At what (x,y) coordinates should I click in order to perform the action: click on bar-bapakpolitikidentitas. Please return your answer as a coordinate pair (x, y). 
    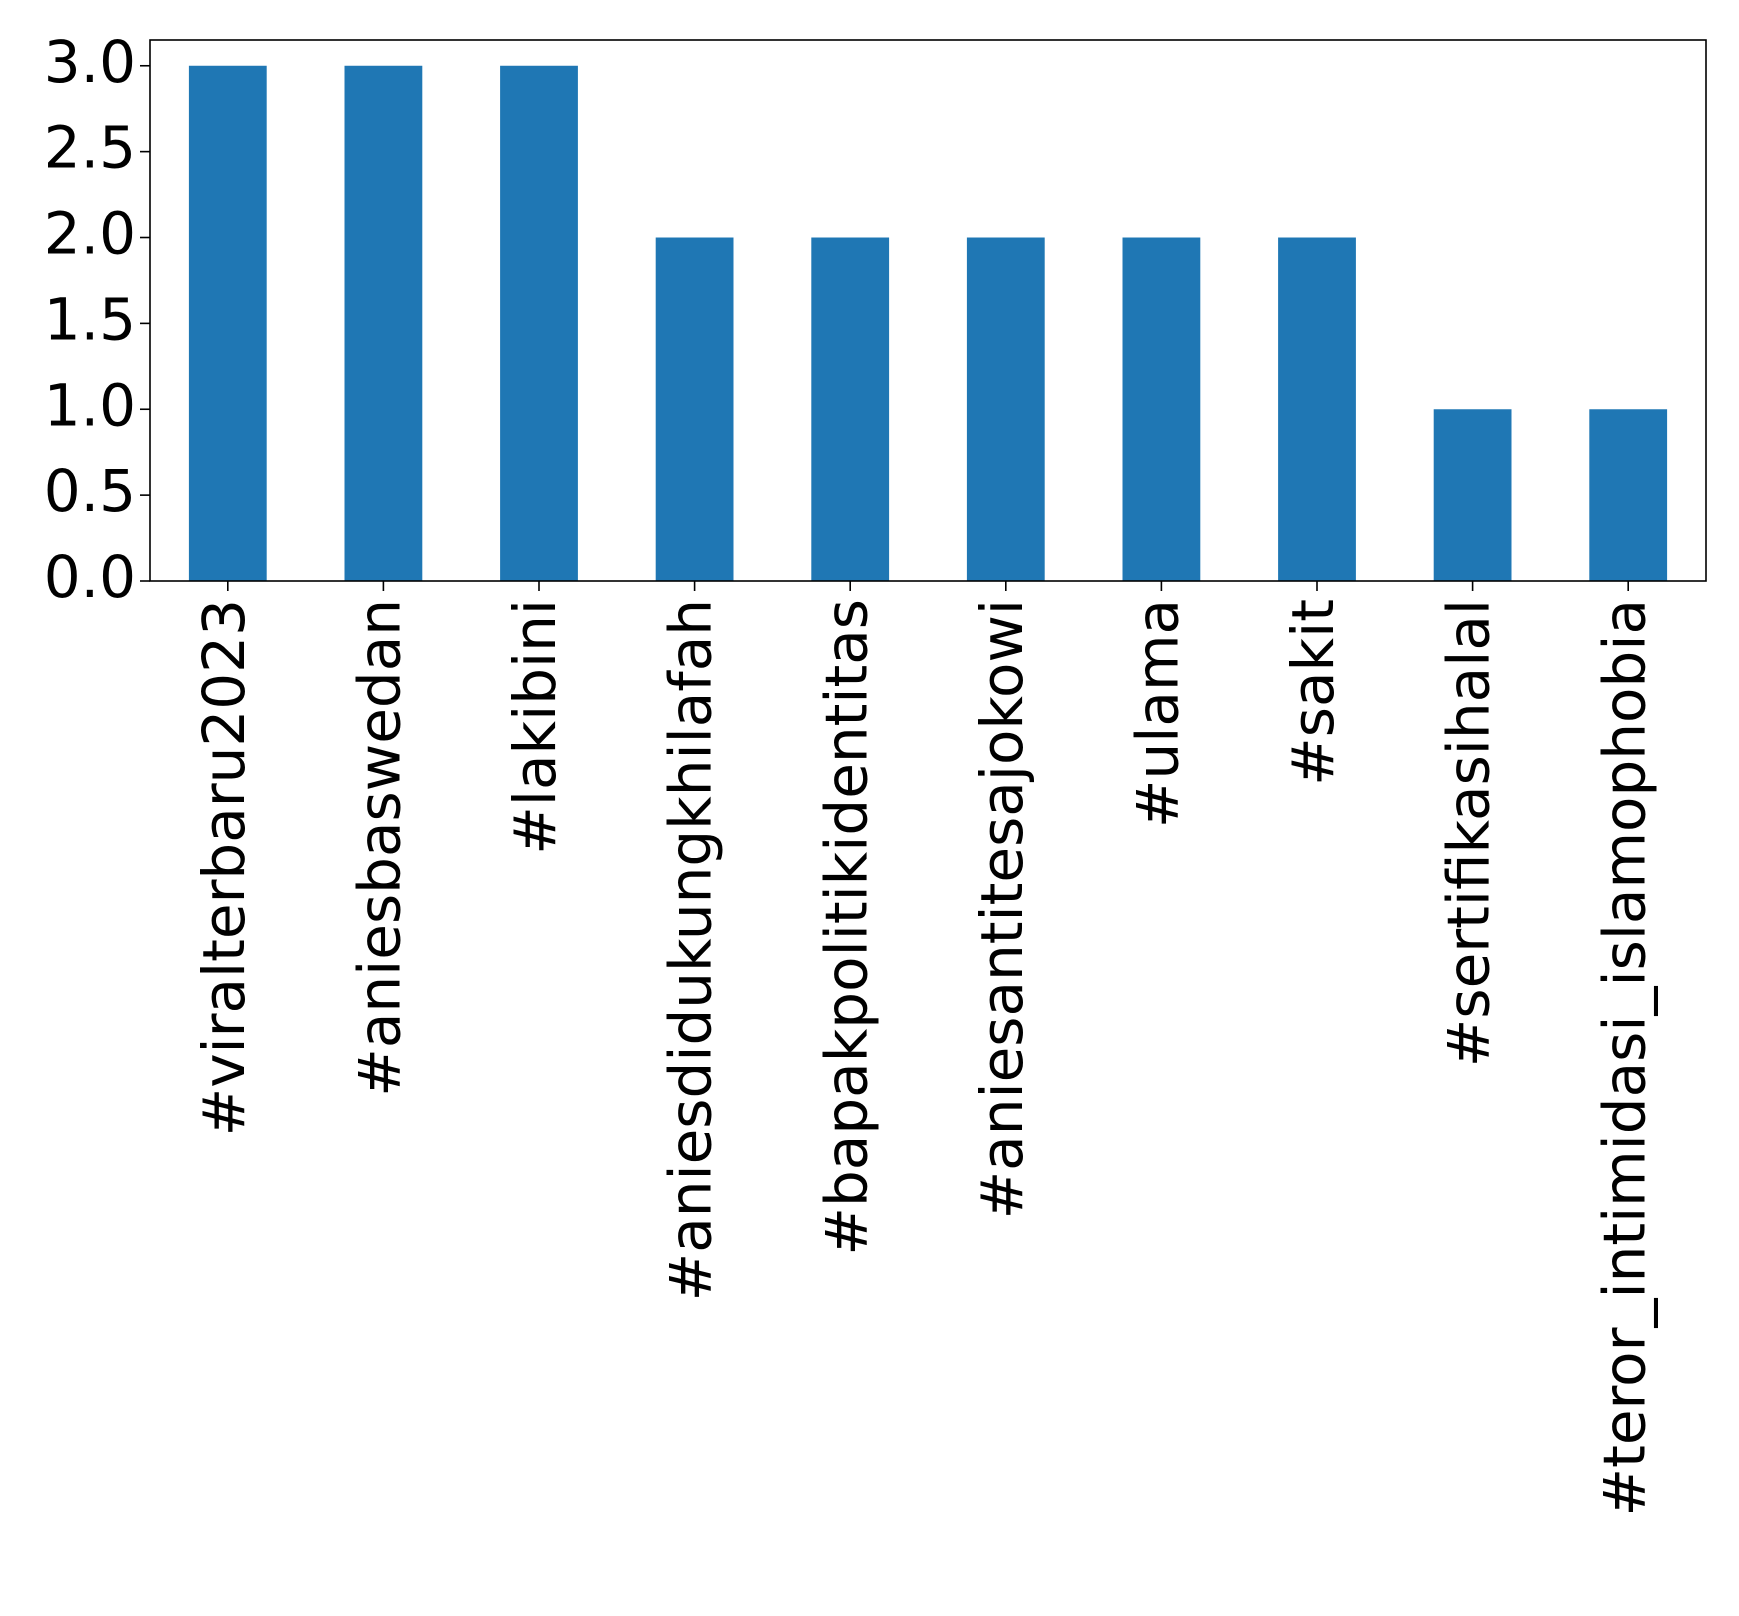
    Looking at the image, I should click on (850, 409).